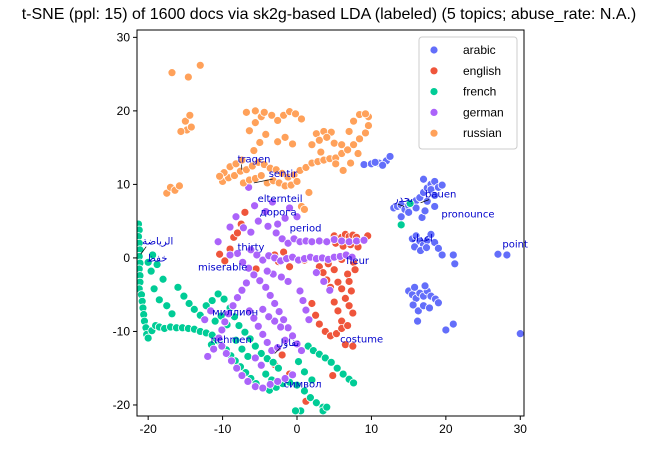 This screenshot has height=449, width=658. Describe the element at coordinates (358, 261) in the screenshot. I see `annotation-label-9: fleur` at that location.